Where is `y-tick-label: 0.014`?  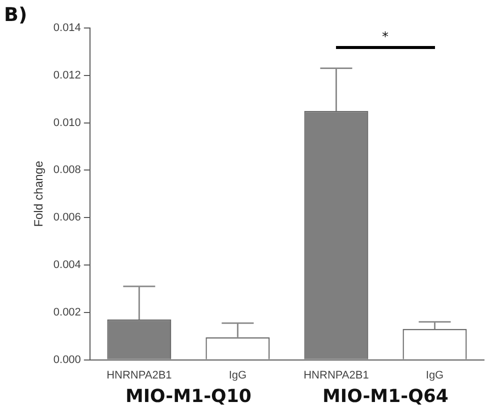
y-tick-label: 0.014 is located at coordinates (67, 28).